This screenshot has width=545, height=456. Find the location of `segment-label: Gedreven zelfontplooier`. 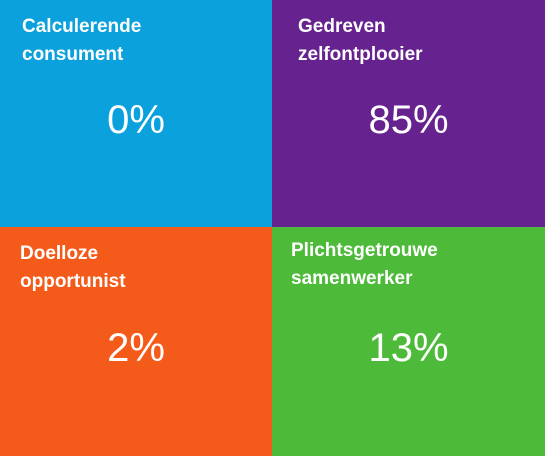

segment-label: Gedreven zelfontplooier is located at coordinates (360, 40).